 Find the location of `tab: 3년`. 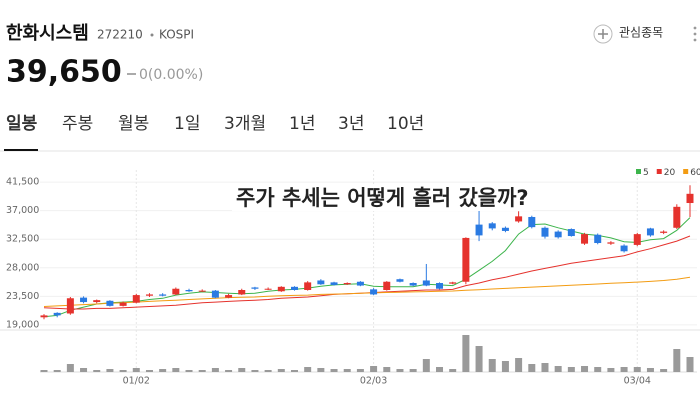

tab: 3년 is located at coordinates (351, 124).